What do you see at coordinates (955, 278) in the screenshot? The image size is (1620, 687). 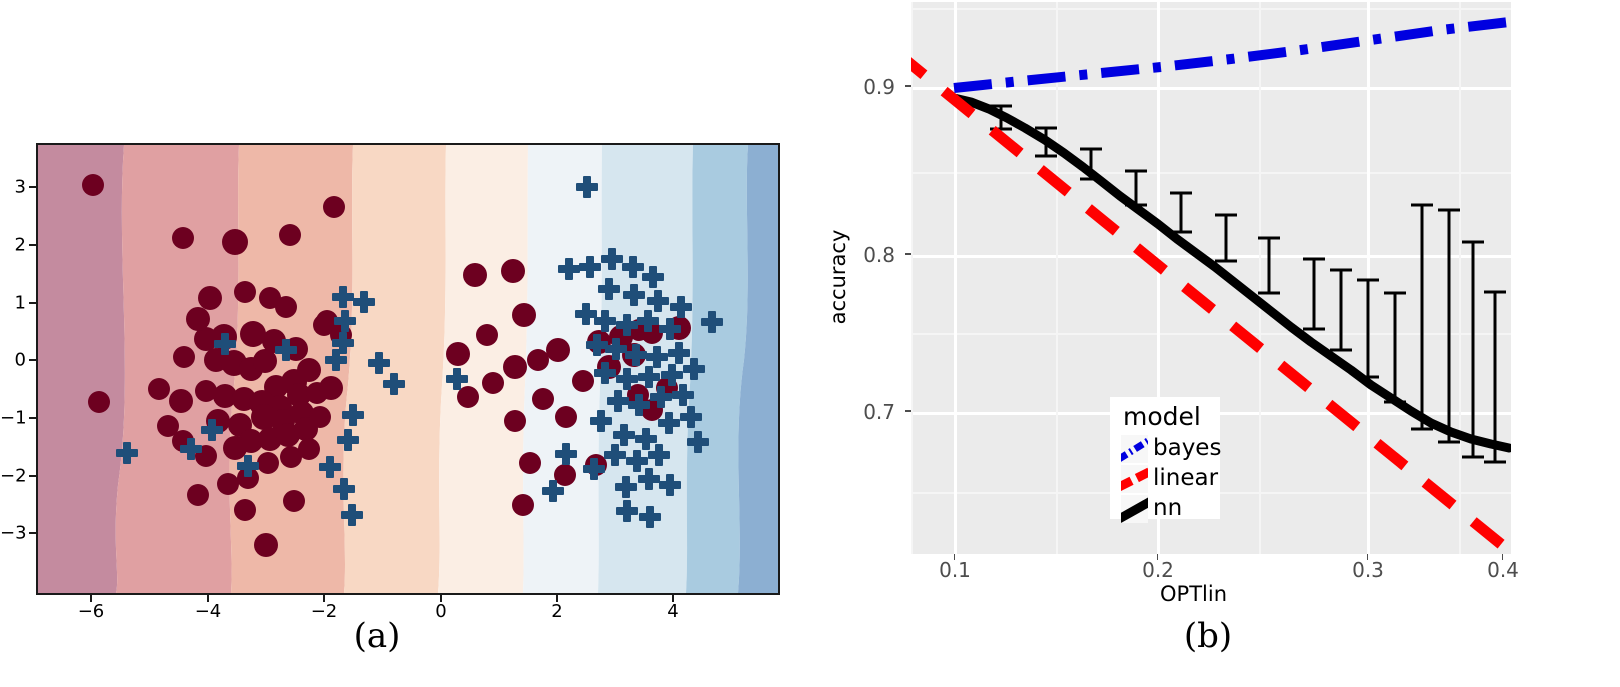 I see `gridline-major-v-0p1` at bounding box center [955, 278].